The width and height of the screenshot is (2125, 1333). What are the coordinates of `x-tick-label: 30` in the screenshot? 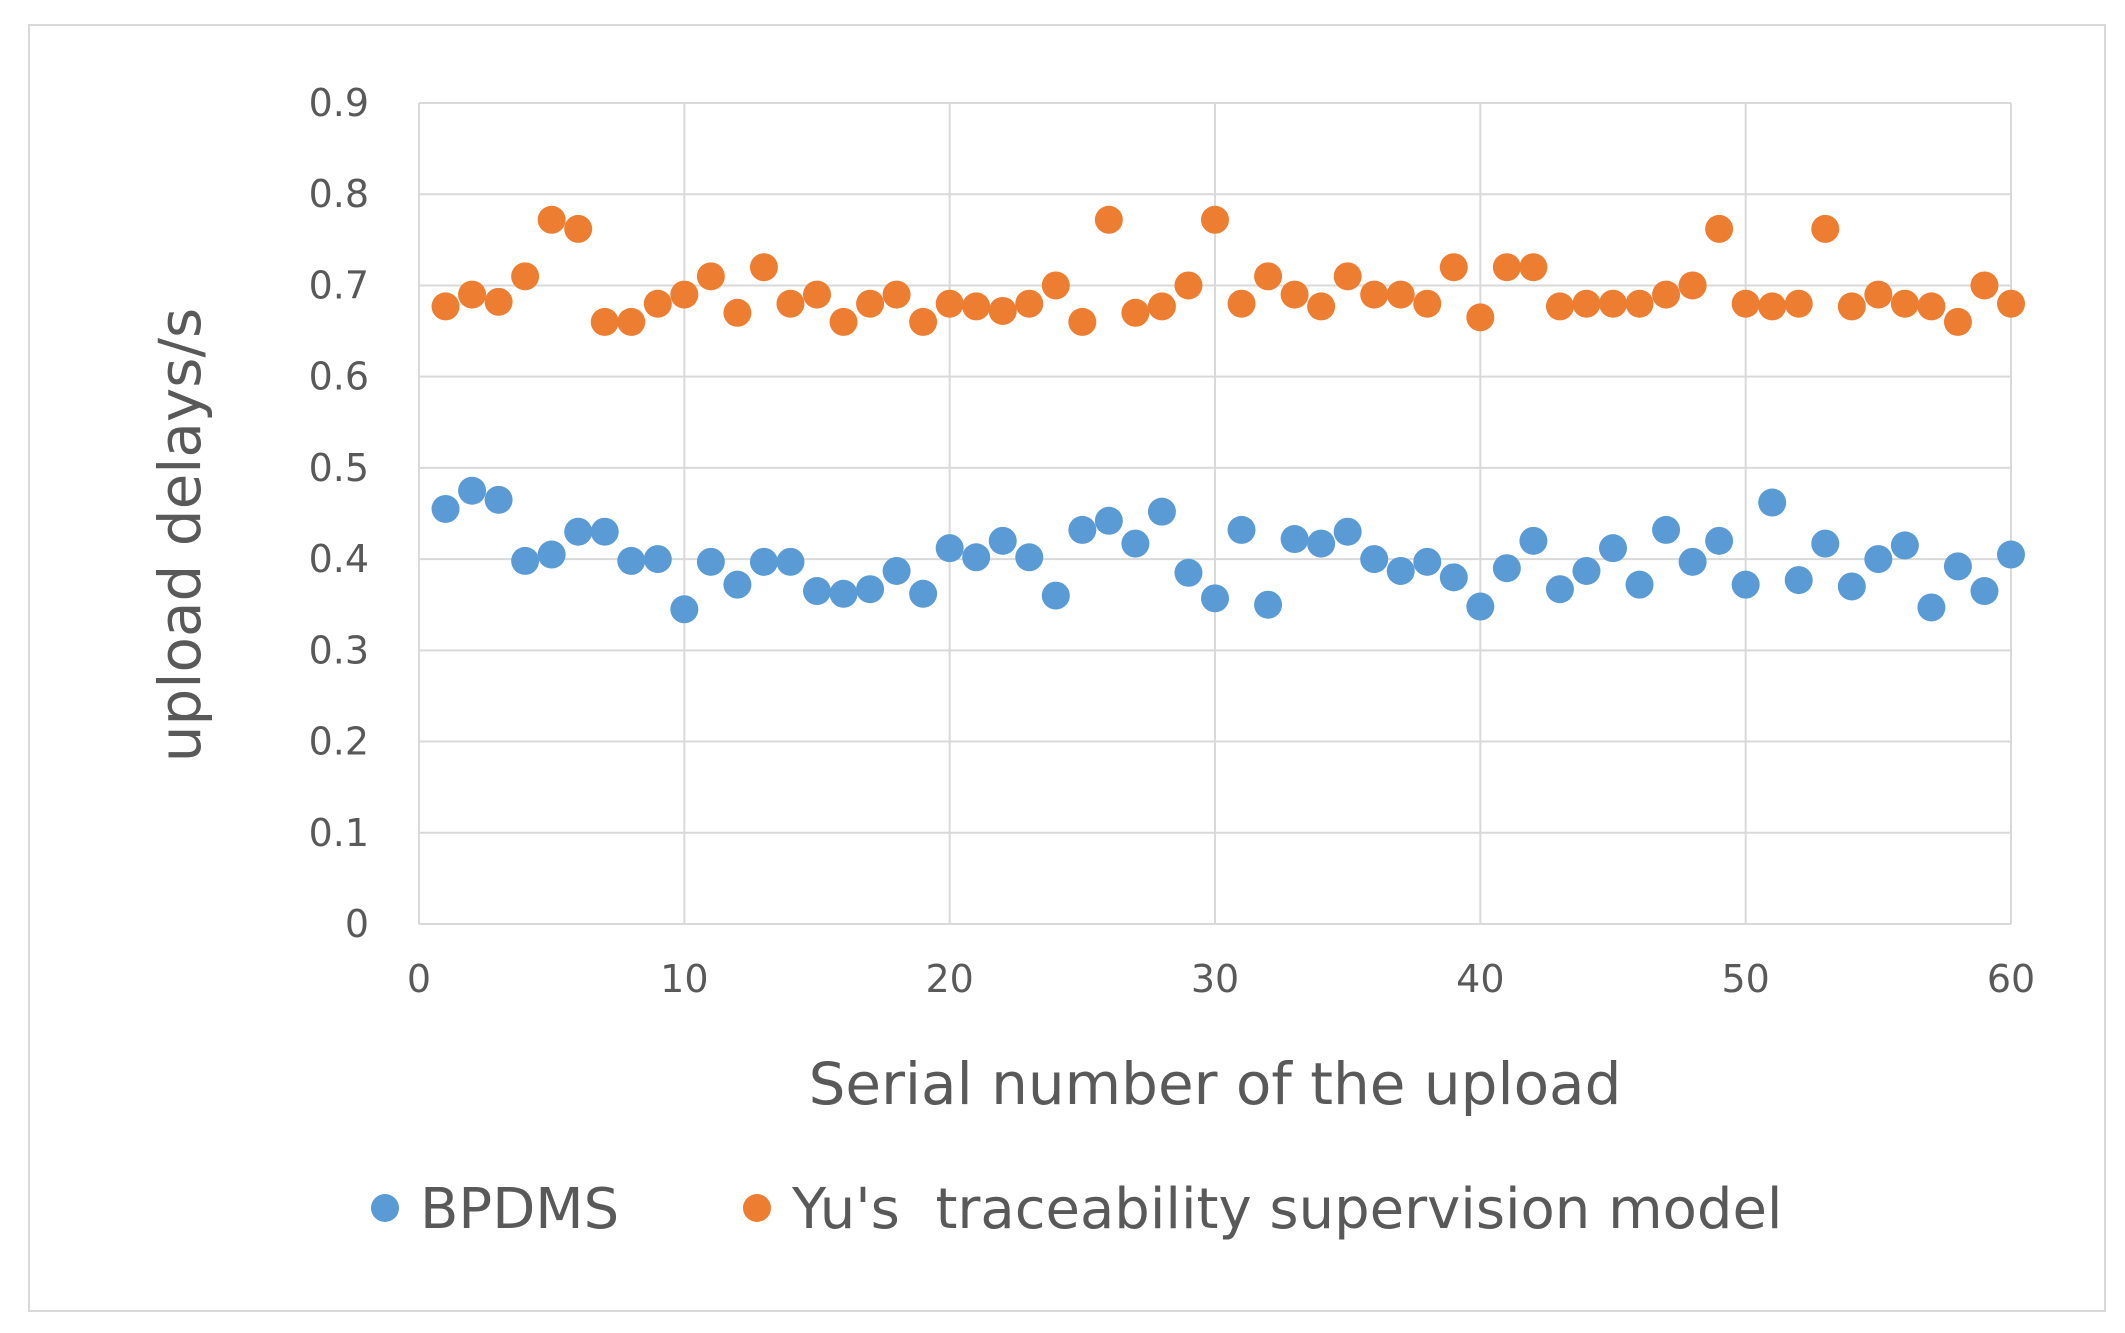 It's located at (1215, 979).